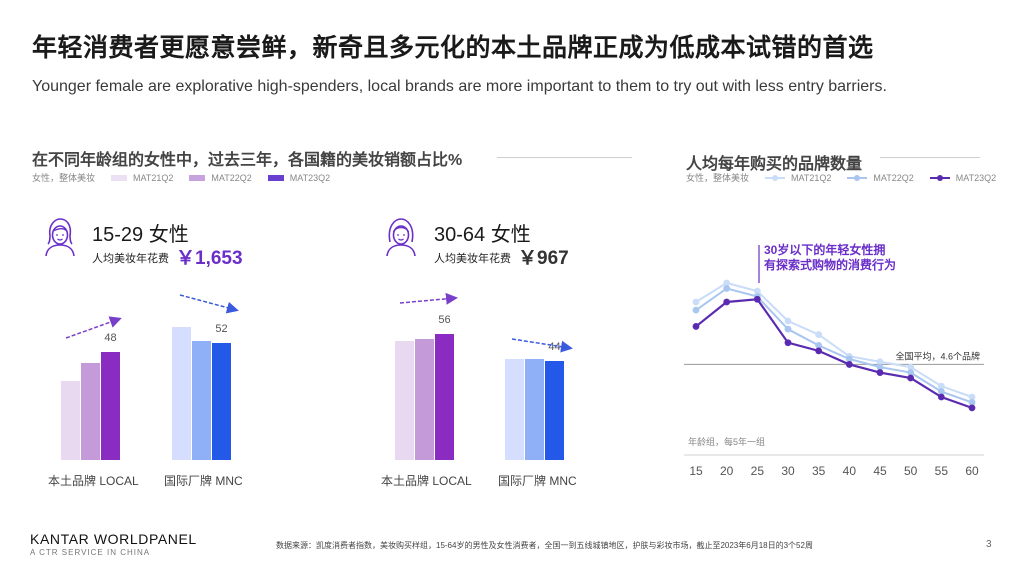 This screenshot has width=1024, height=576. Describe the element at coordinates (404, 400) in the screenshot. I see `bar-group2-local-mat21q2` at that location.